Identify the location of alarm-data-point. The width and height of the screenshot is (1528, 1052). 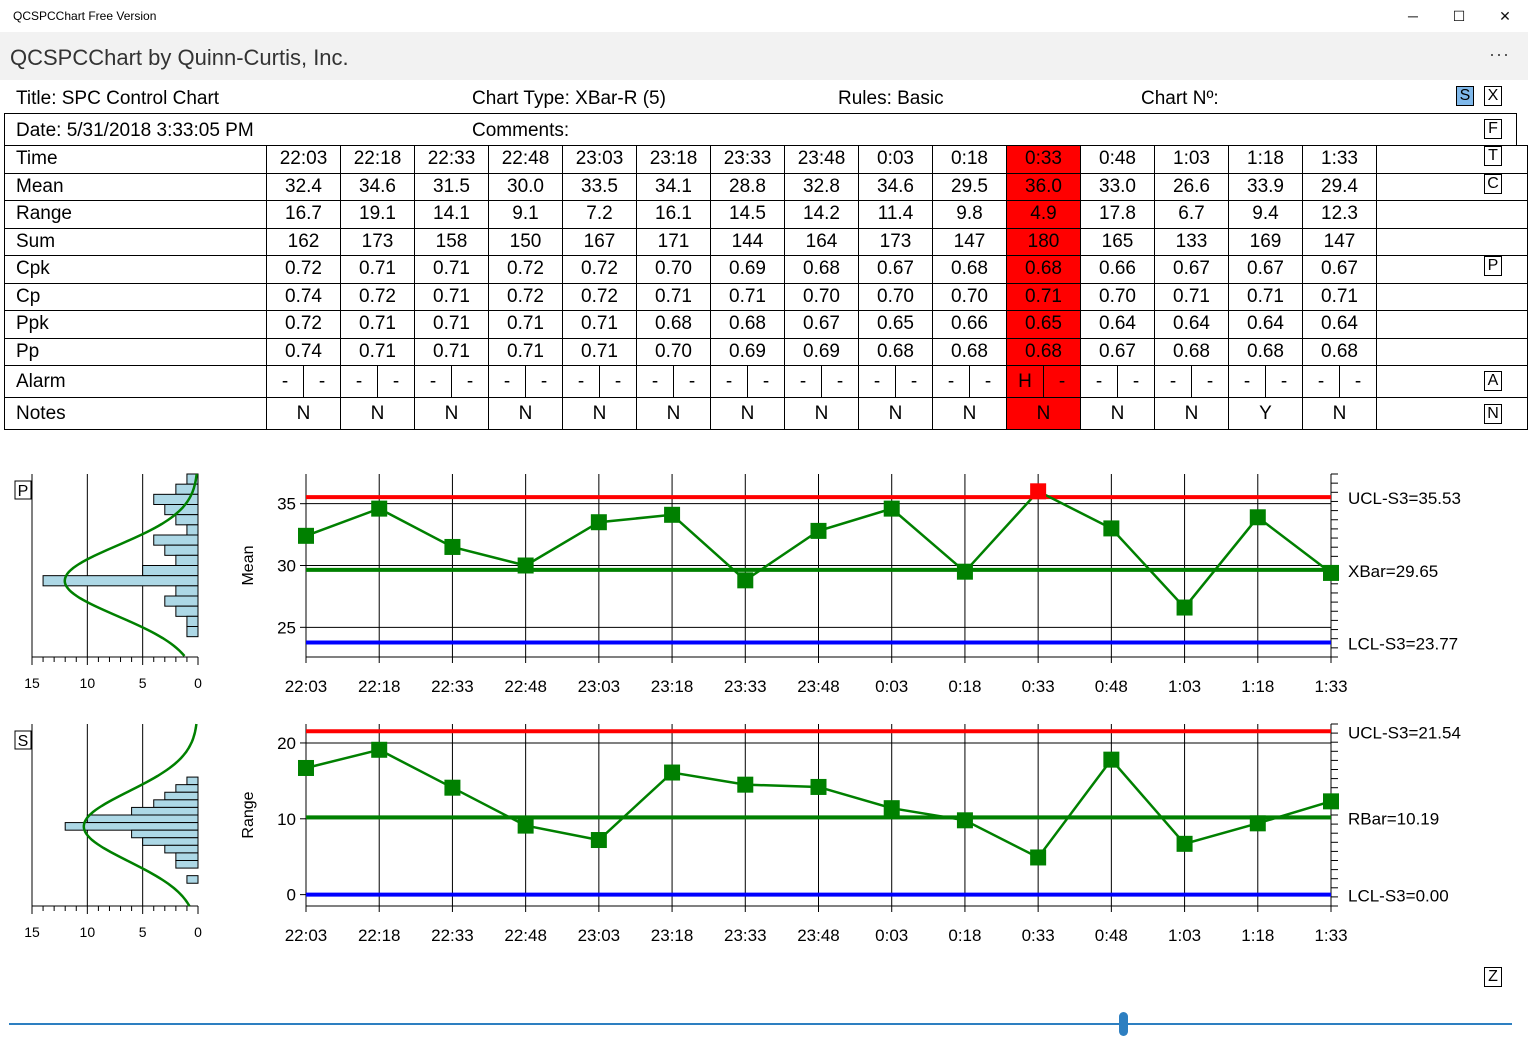
(1038, 491).